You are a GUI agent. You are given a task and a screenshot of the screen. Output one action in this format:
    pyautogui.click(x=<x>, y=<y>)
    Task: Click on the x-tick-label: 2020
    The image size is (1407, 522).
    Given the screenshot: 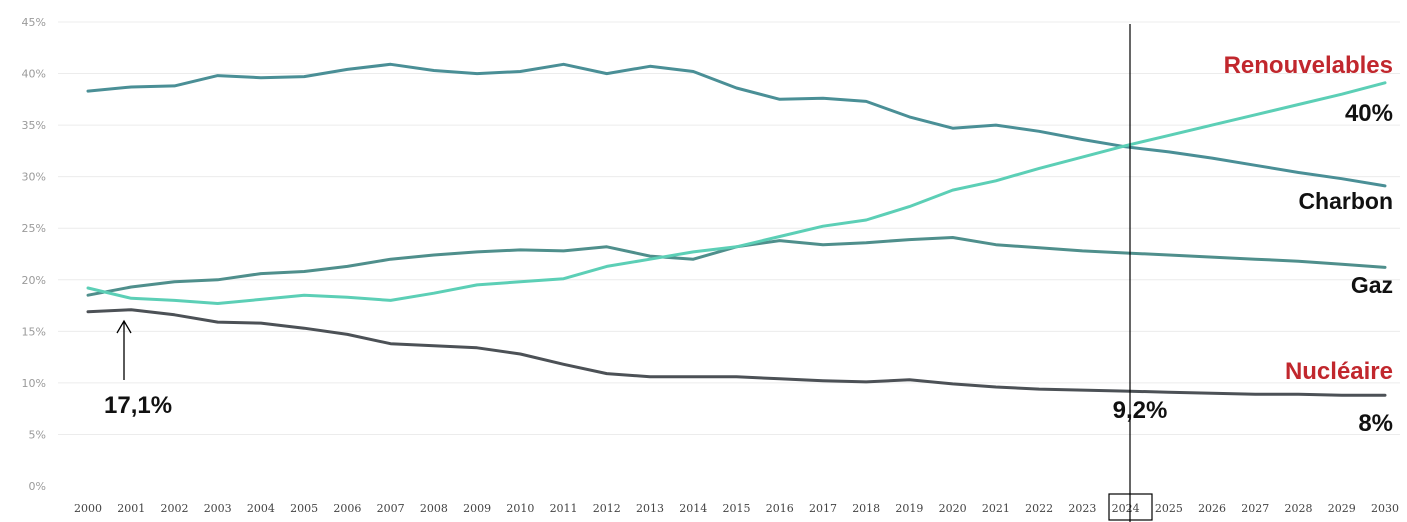 What is the action you would take?
    pyautogui.click(x=953, y=508)
    